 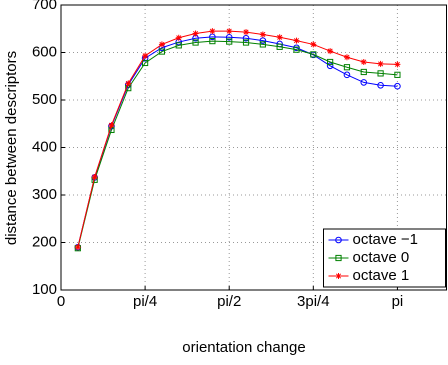 What do you see at coordinates (44, 99) in the screenshot?
I see `y-tick-label: 500` at bounding box center [44, 99].